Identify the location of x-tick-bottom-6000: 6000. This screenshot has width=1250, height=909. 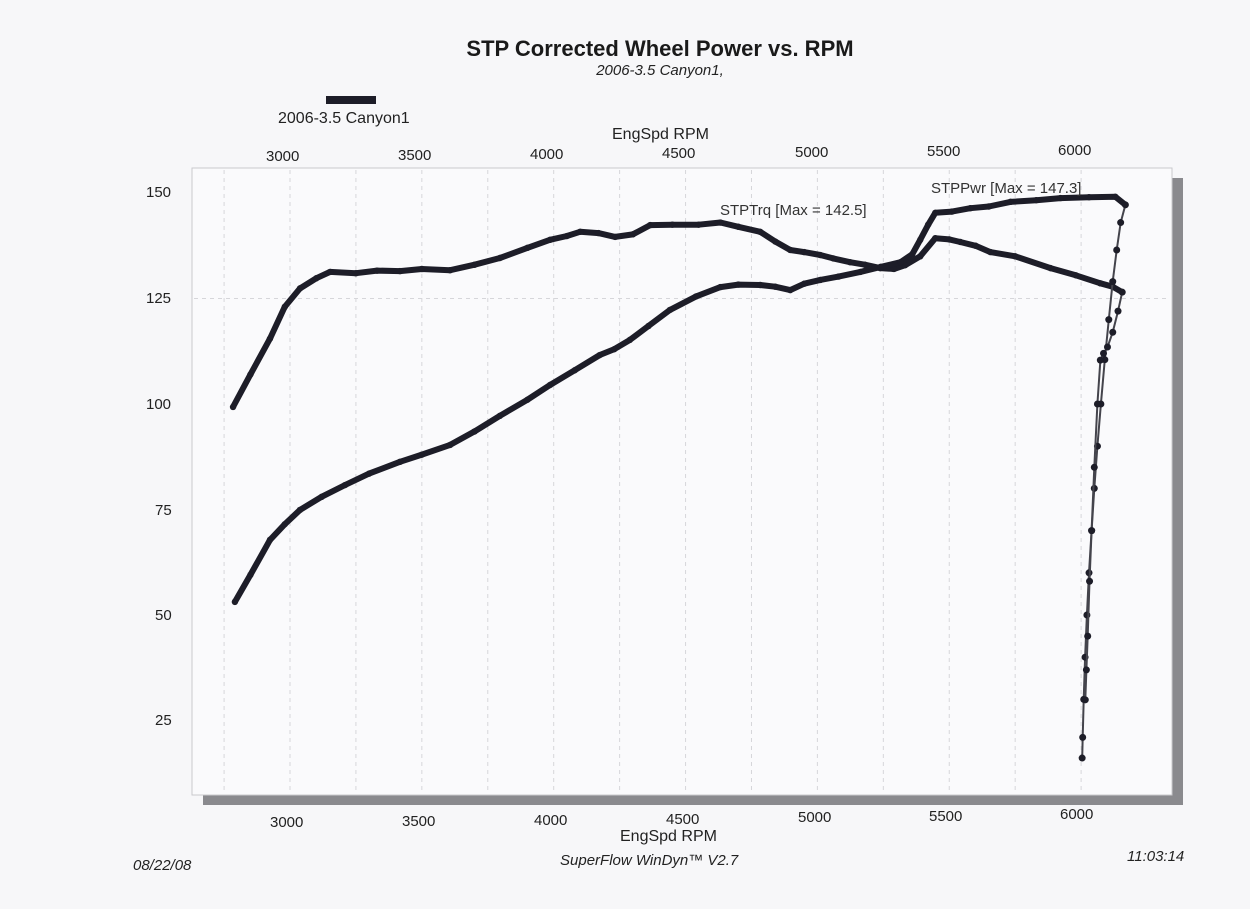
(1077, 814).